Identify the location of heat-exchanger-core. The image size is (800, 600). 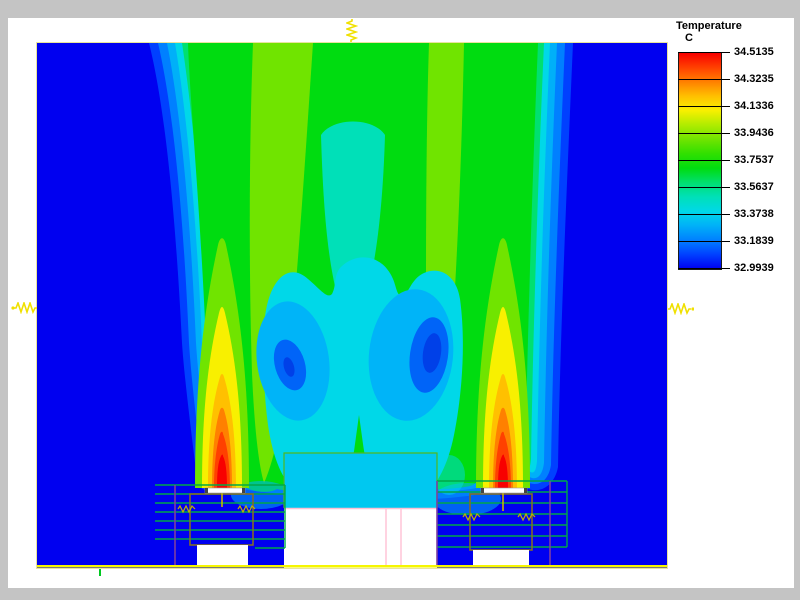
(360, 510).